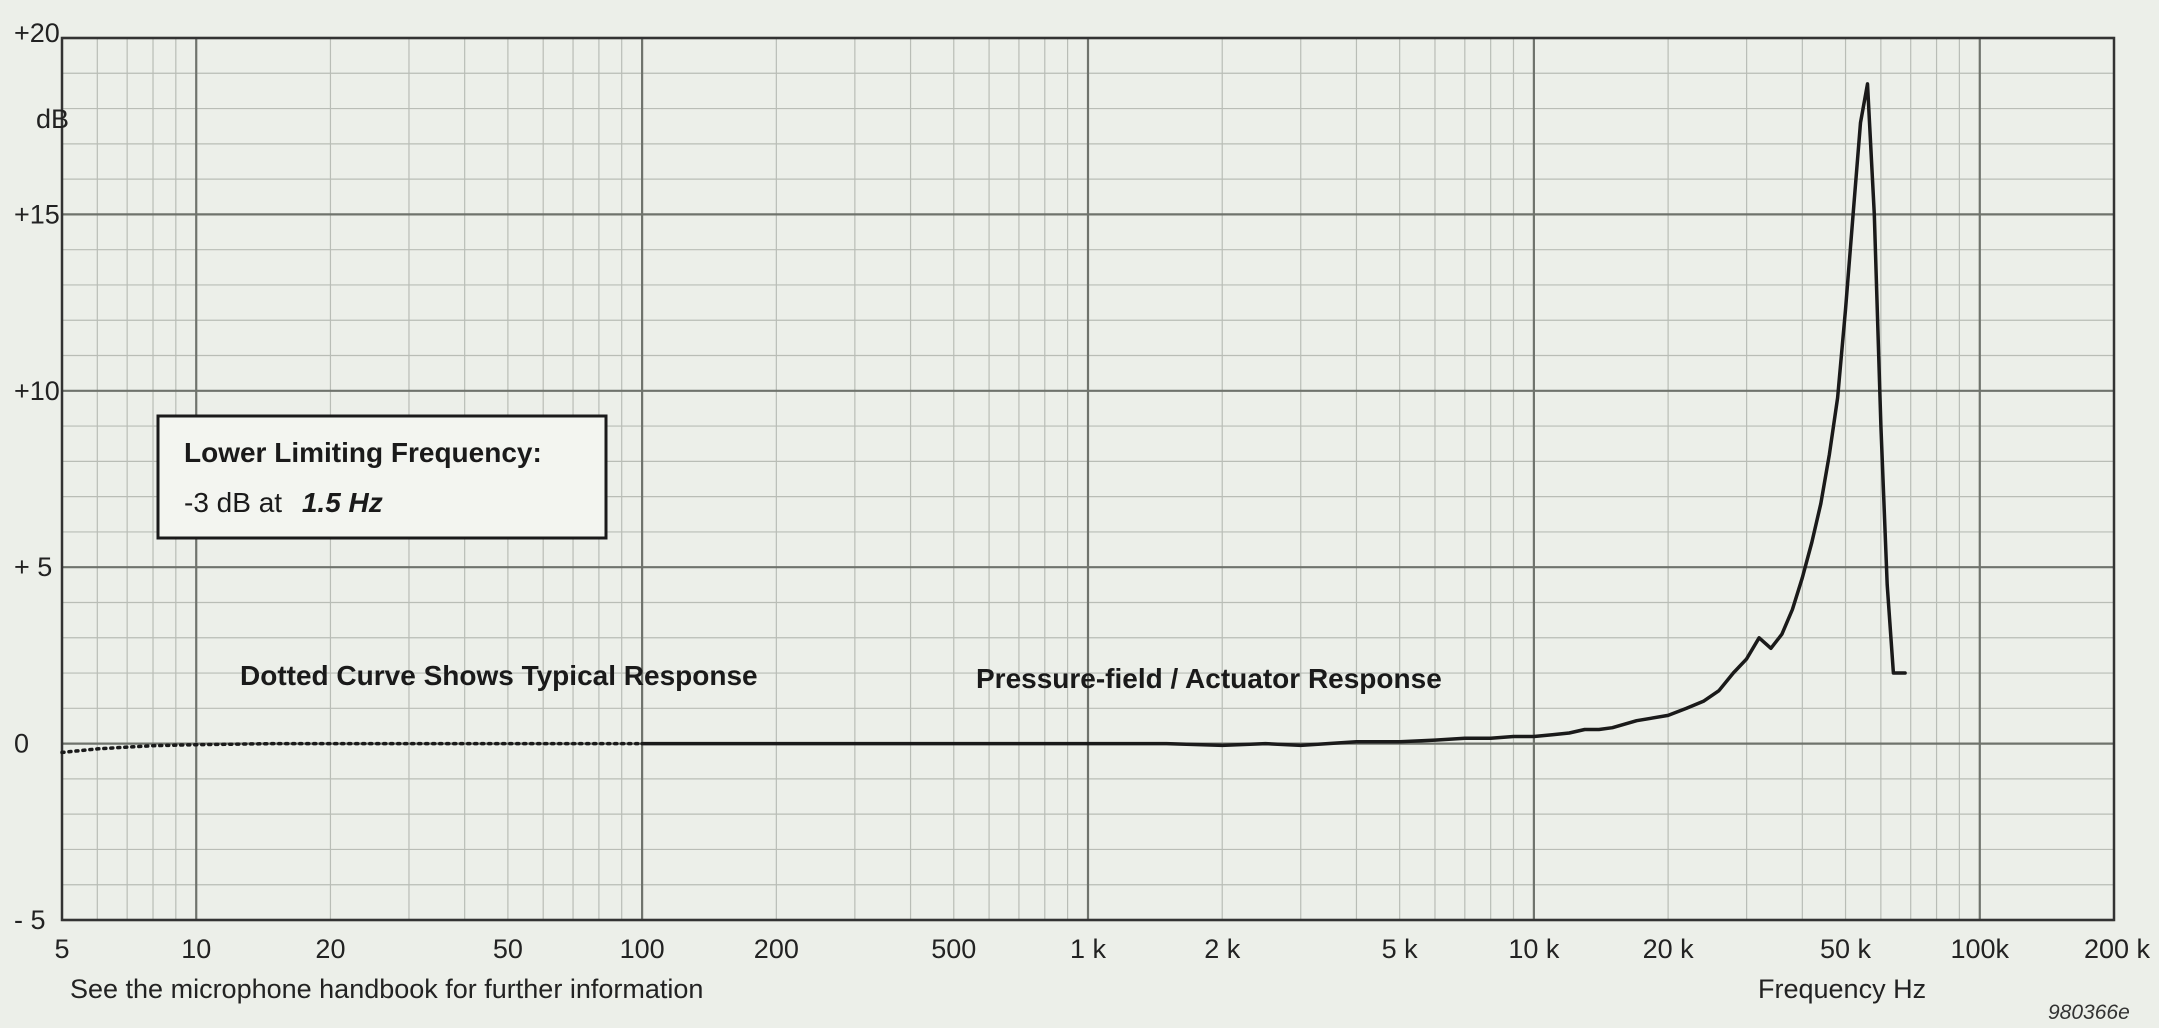 The image size is (2159, 1028). Describe the element at coordinates (37, 214) in the screenshot. I see `y-tick-label: +15` at that location.